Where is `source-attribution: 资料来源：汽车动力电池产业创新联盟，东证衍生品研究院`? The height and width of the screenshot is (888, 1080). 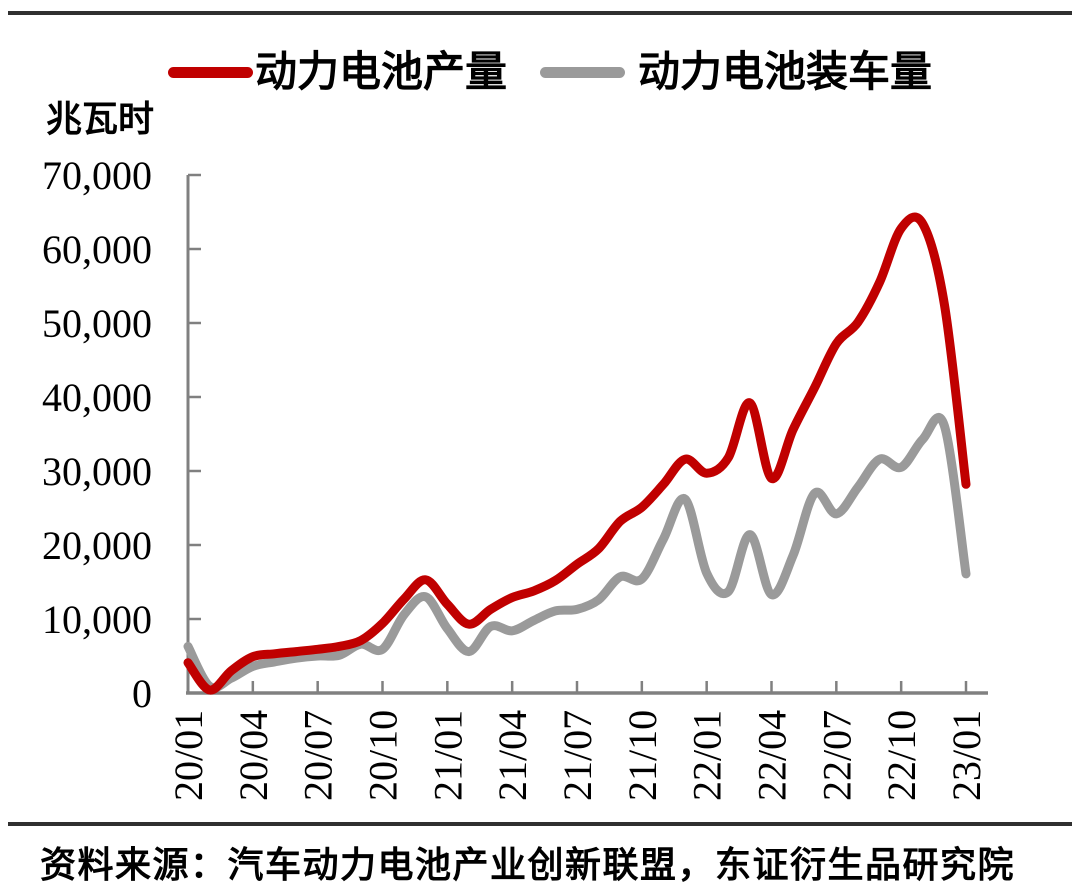
source-attribution: 资料来源：汽车动力电池产业创新联盟，东证衍生品研究院 is located at coordinates (528, 865).